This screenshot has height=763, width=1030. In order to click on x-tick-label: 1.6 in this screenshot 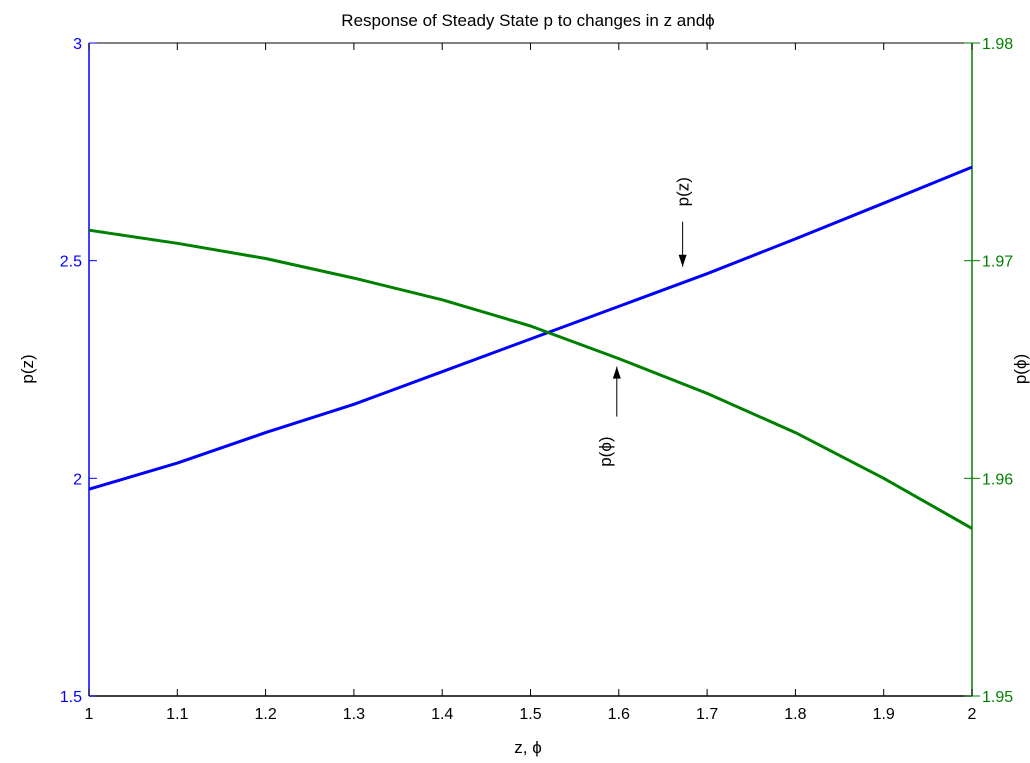, I will do `click(619, 714)`.